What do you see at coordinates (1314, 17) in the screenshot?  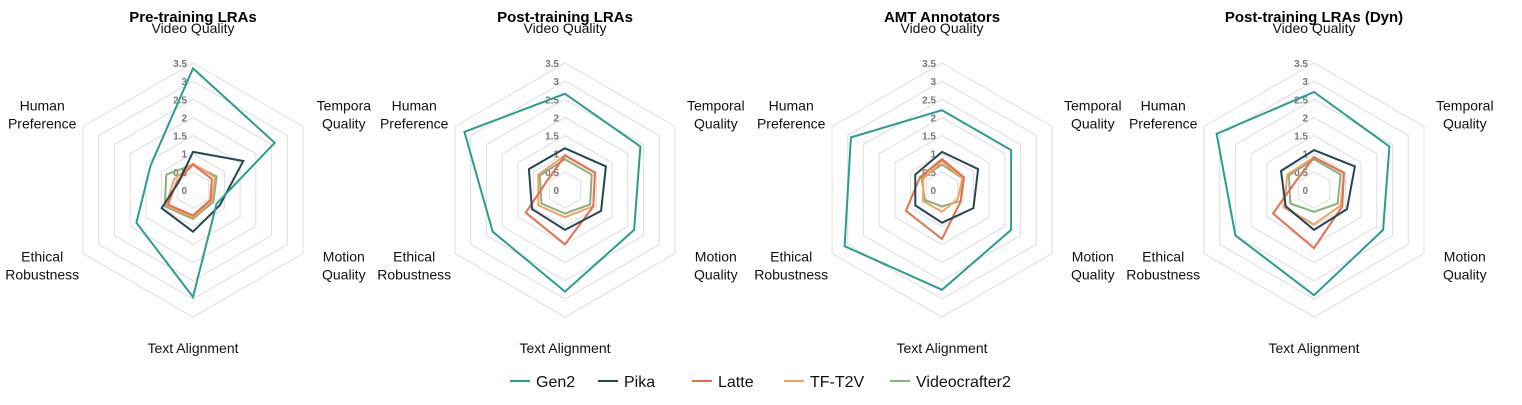 I see `chart-title: Post-training LRAs (Dyn)` at bounding box center [1314, 17].